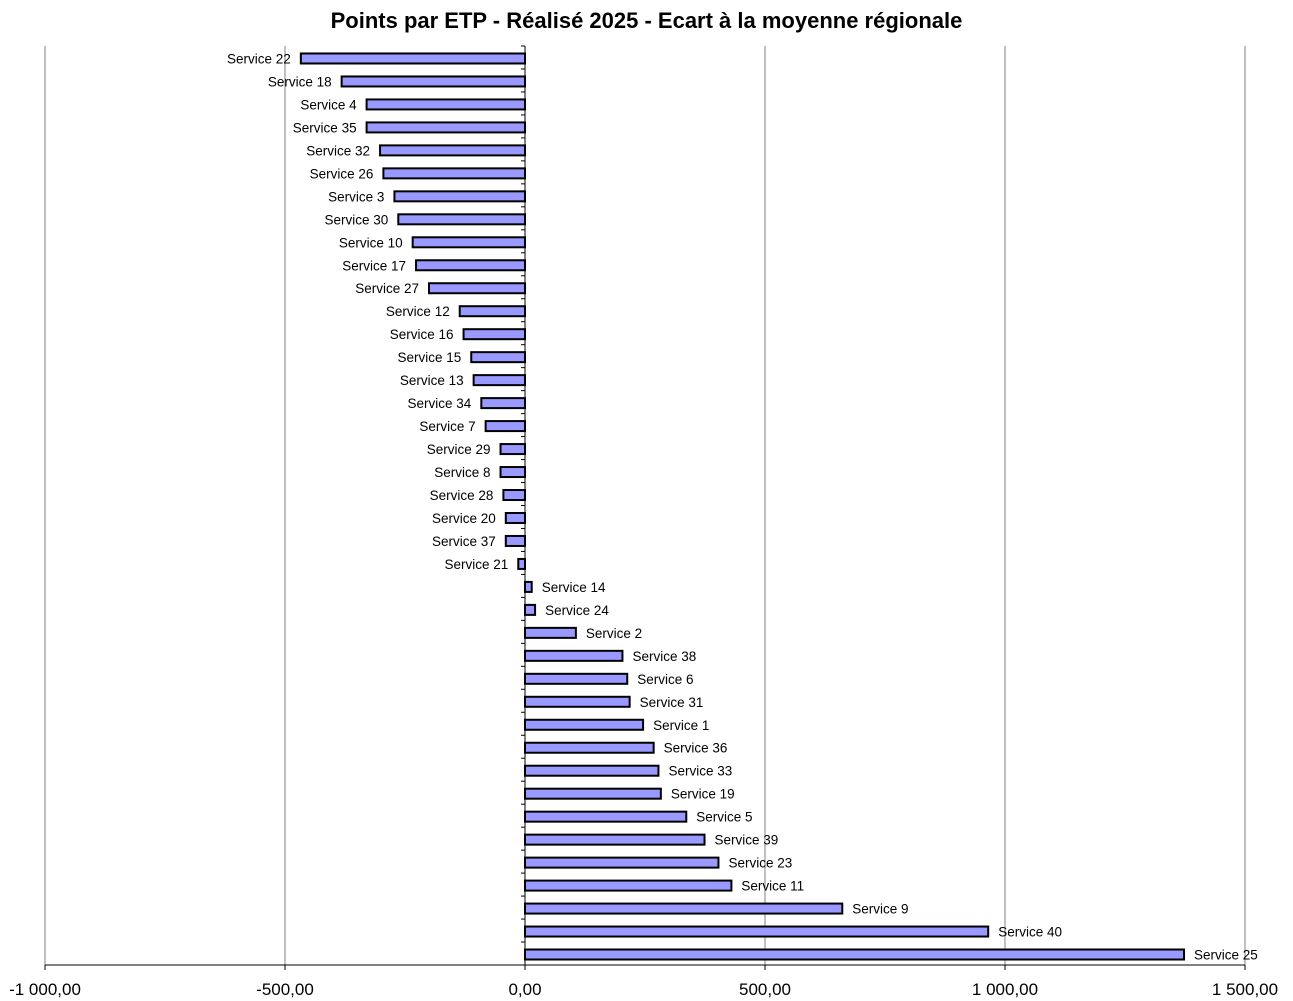 This screenshot has height=1001, width=1293. Describe the element at coordinates (524, 989) in the screenshot. I see `x-tick-label: 0,00` at that location.